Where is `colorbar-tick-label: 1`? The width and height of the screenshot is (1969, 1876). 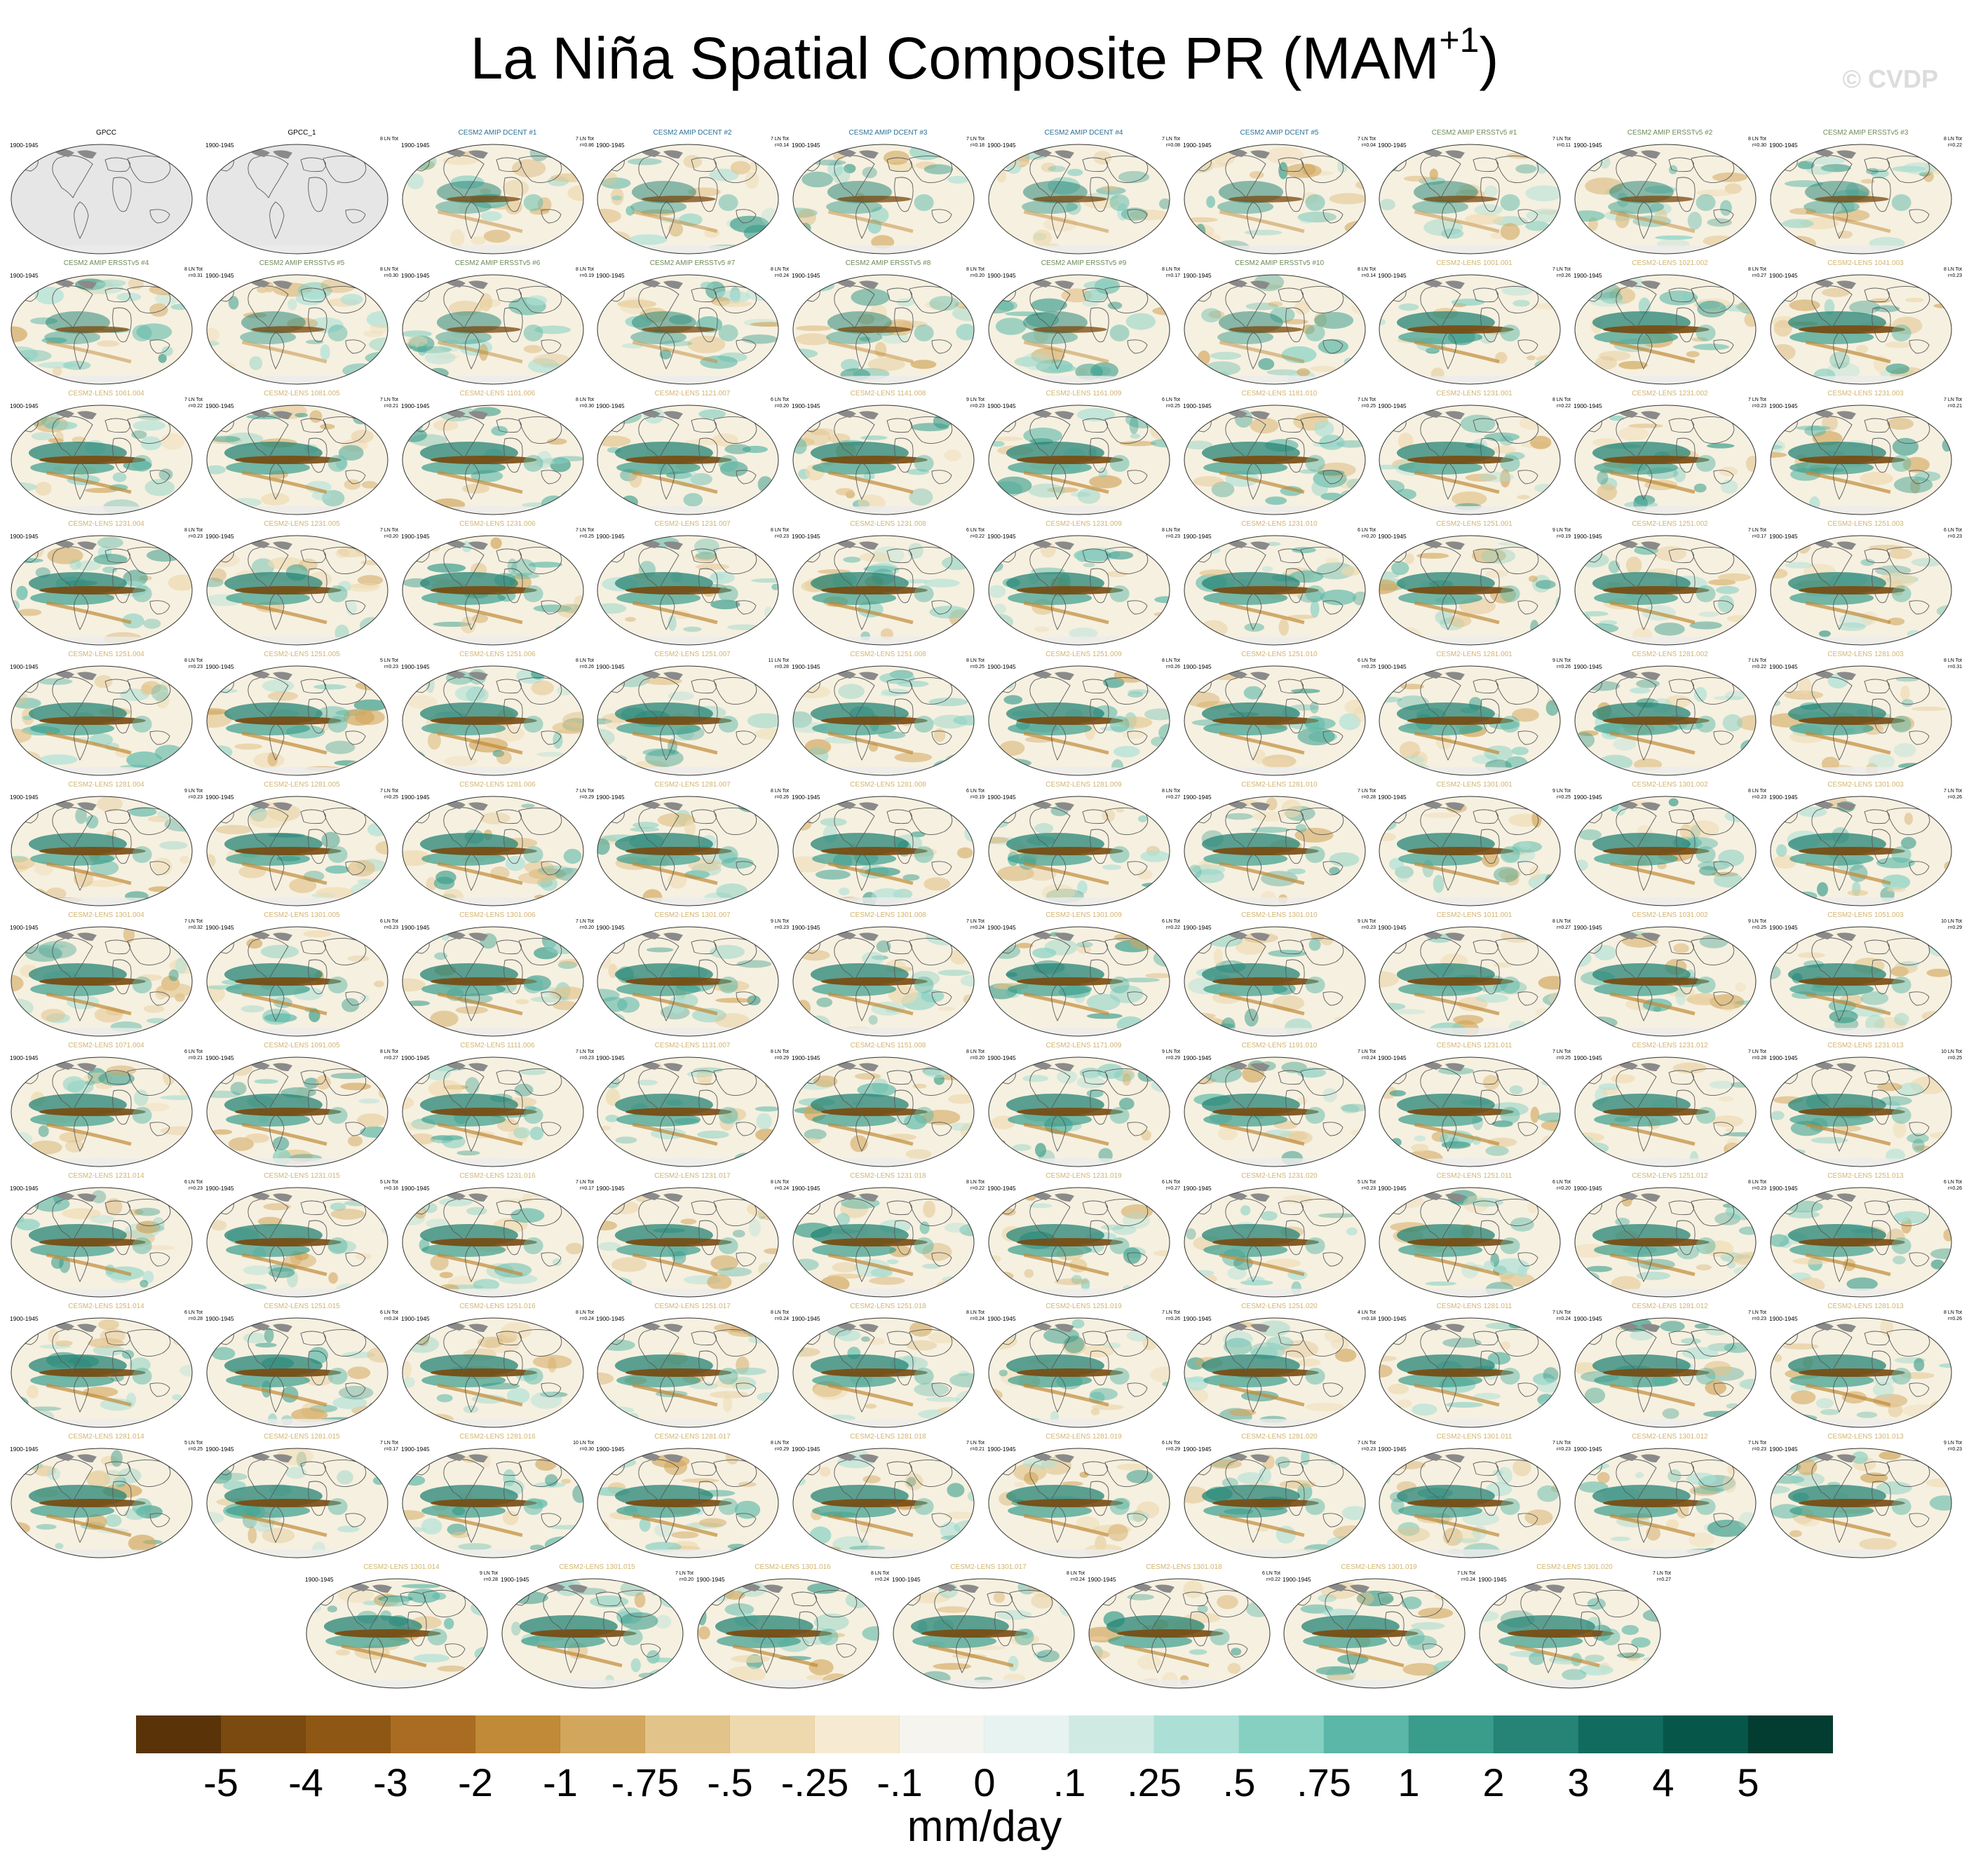 colorbar-tick-label: 1 is located at coordinates (1409, 1782).